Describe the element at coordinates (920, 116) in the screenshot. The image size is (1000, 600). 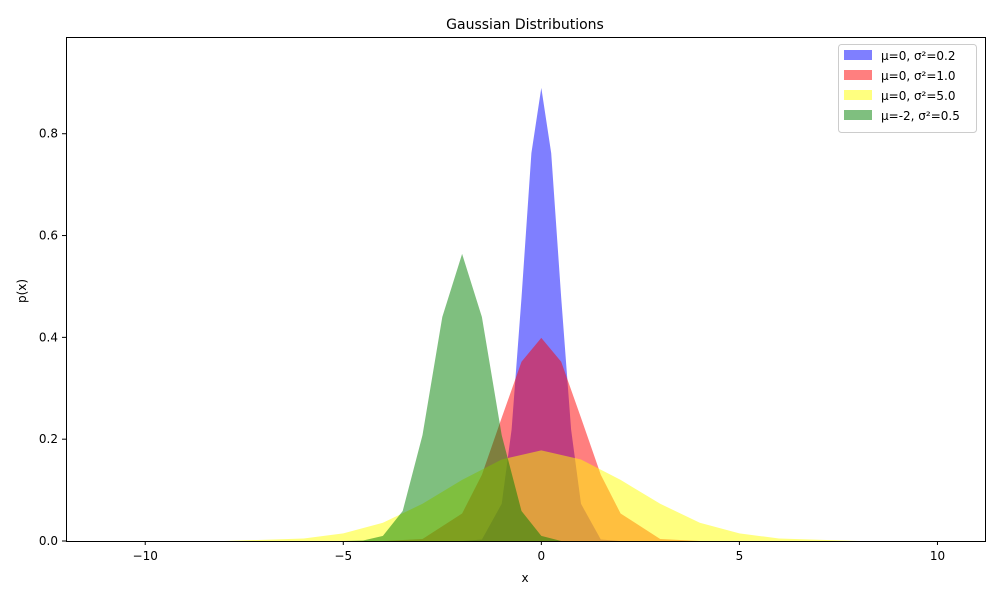
I see `legend-label-4: μ=-2, σ²=0.5` at that location.